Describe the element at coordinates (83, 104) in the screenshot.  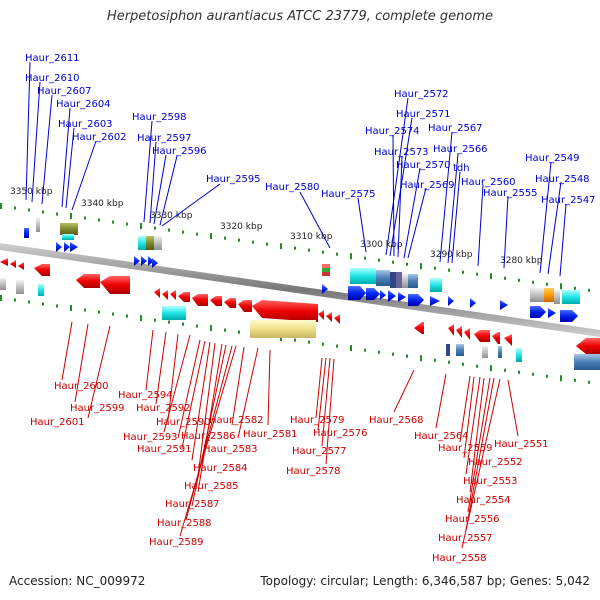
I see `gene-label: Haur_2604` at that location.